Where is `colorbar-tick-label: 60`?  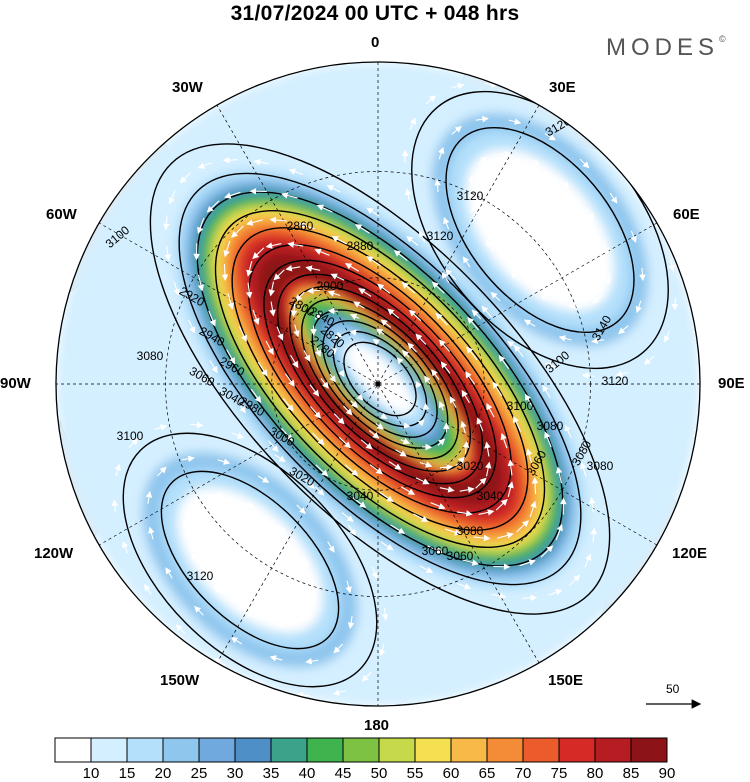 colorbar-tick-label: 60 is located at coordinates (451, 773).